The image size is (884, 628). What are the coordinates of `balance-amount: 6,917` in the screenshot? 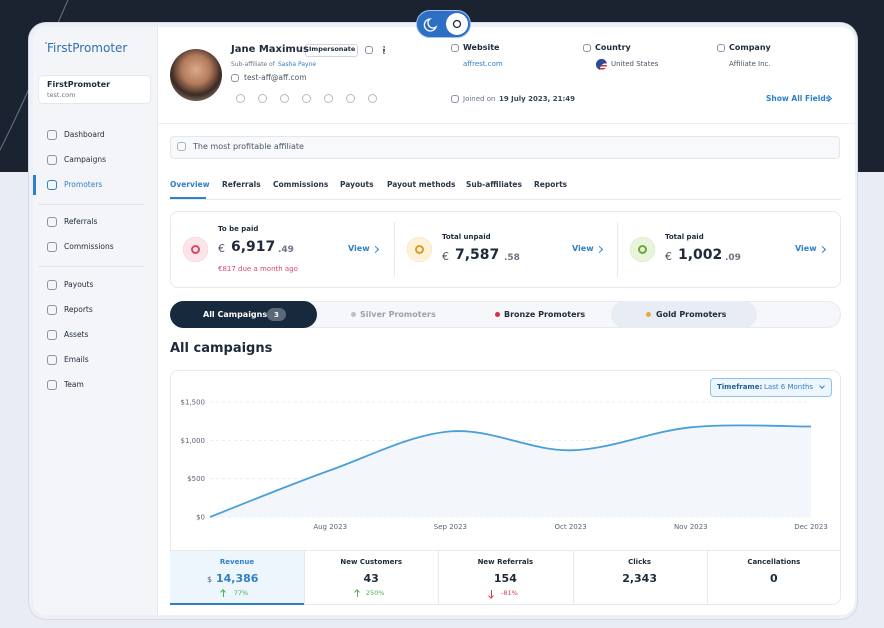 It's located at (253, 247).